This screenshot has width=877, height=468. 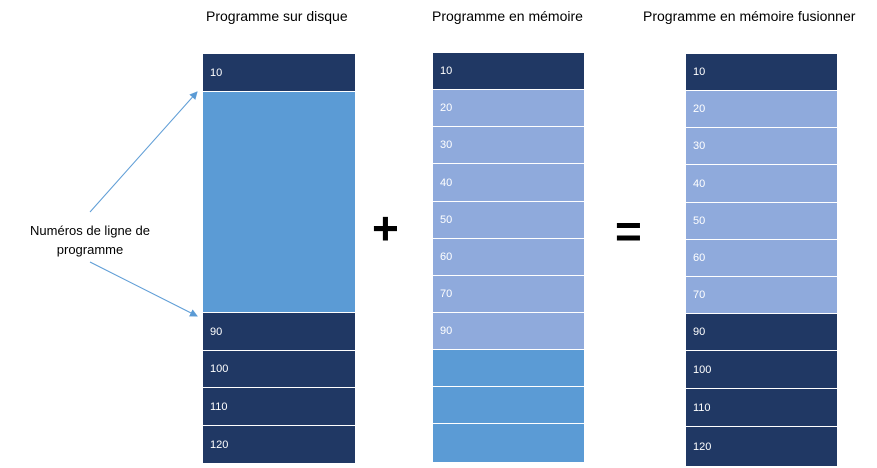 I want to click on merged-line-cell: 30, so click(x=761, y=146).